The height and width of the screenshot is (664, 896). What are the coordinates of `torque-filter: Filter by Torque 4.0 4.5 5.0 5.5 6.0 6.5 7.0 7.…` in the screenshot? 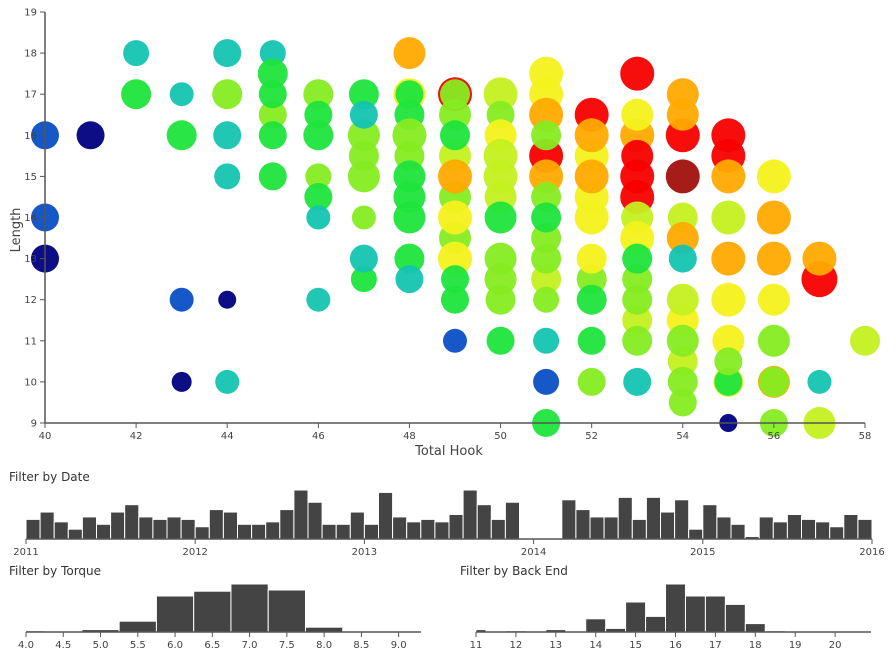 It's located at (215, 607).